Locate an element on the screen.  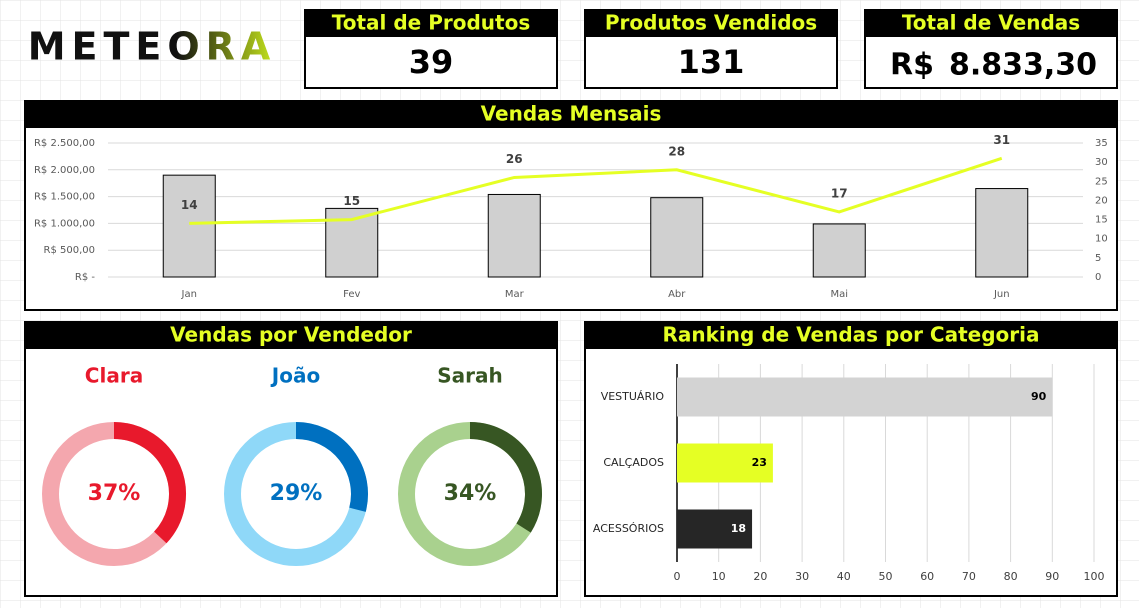
y-tick-label: R$ 1.000,00 is located at coordinates (64, 223).